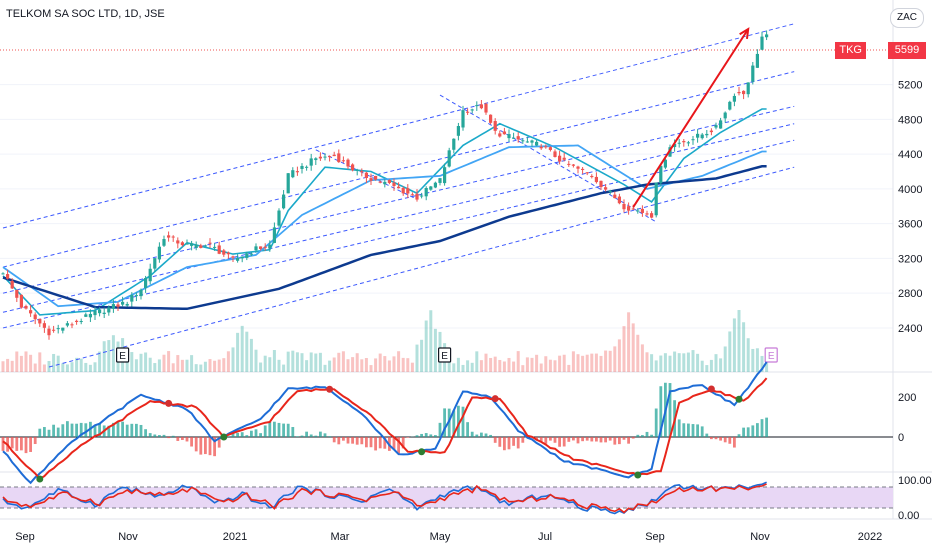 This screenshot has height=550, width=932. Describe the element at coordinates (744, 33) in the screenshot. I see `trend-arrow-head` at that location.